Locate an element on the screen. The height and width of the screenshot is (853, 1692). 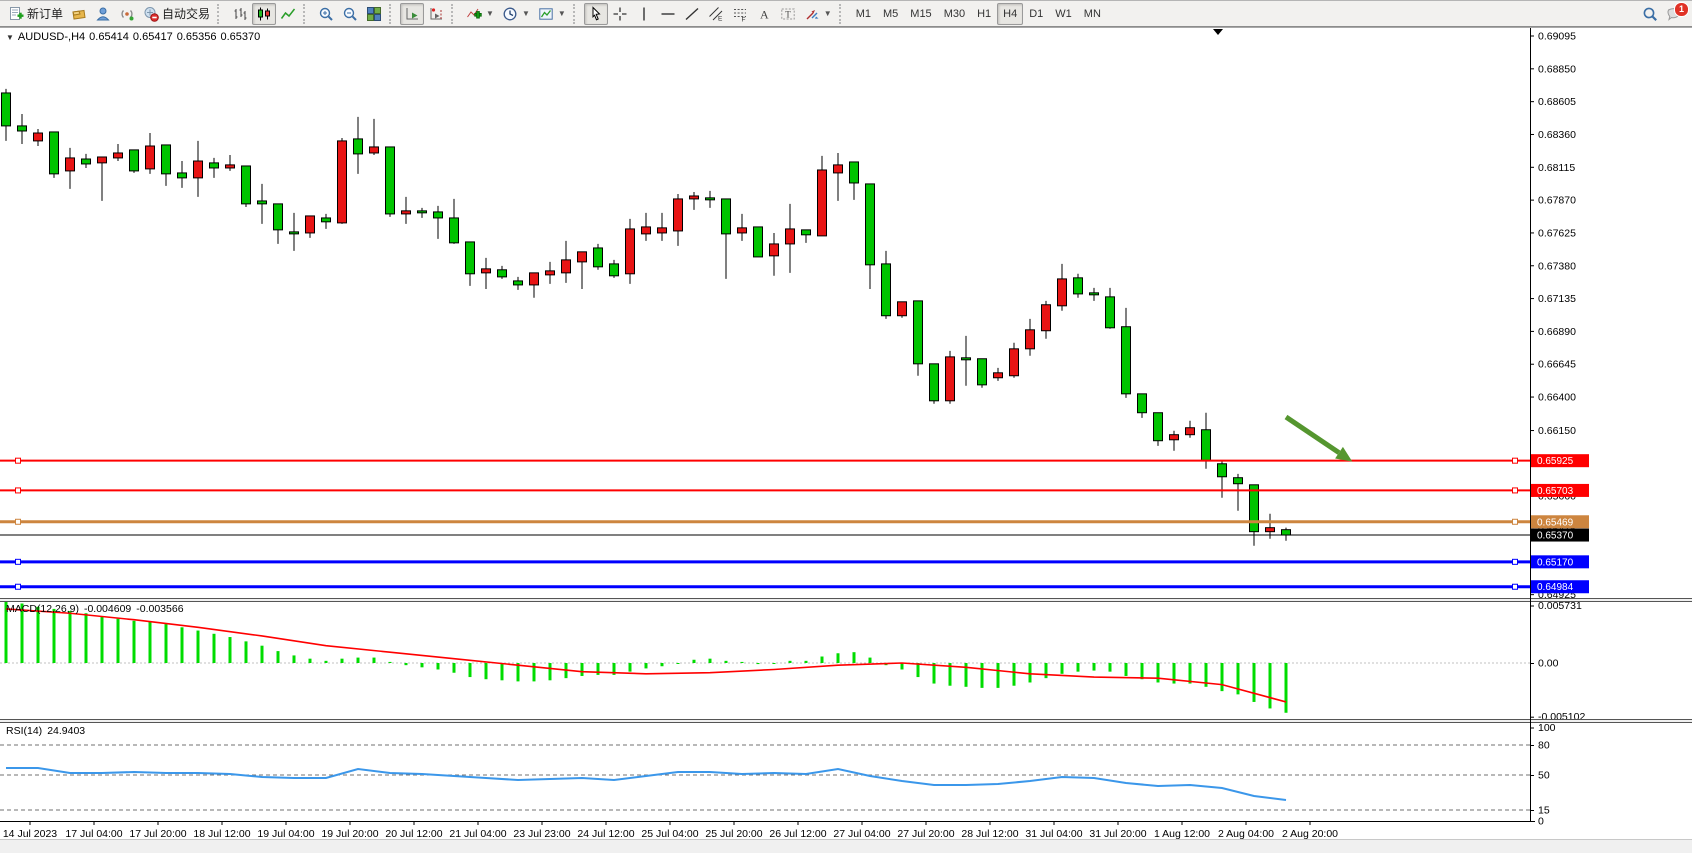
timeframe-m1-button: M1 is located at coordinates (863, 14).